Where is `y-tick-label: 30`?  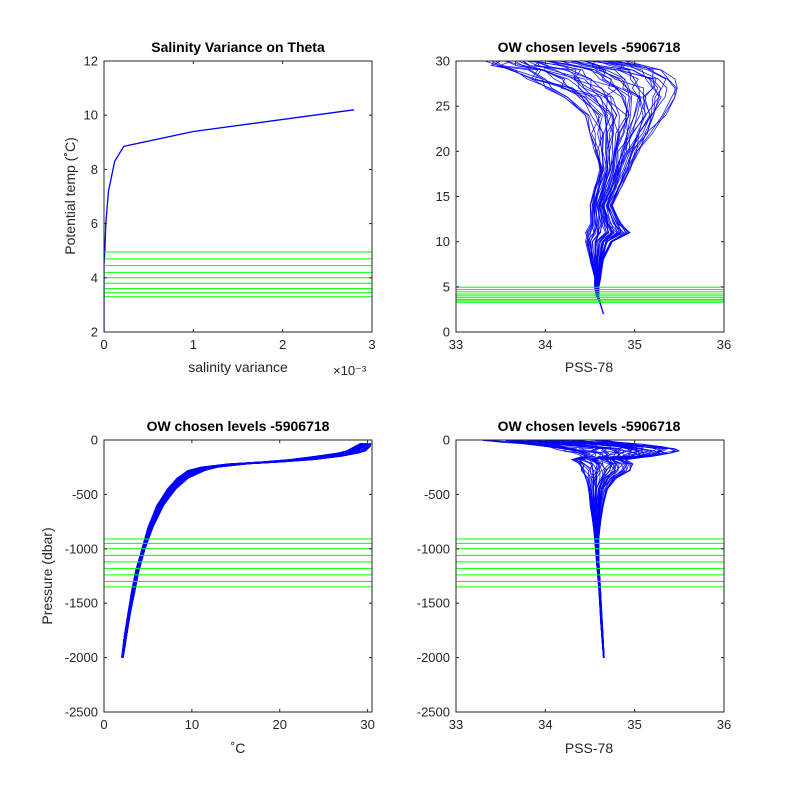 y-tick-label: 30 is located at coordinates (443, 61).